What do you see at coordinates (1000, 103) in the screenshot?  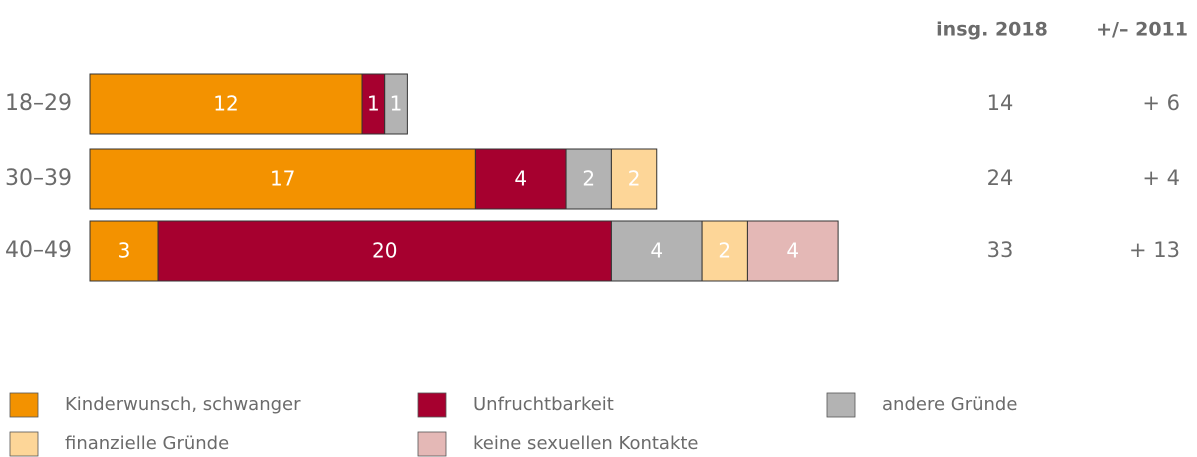 I see `column-value: 14` at bounding box center [1000, 103].